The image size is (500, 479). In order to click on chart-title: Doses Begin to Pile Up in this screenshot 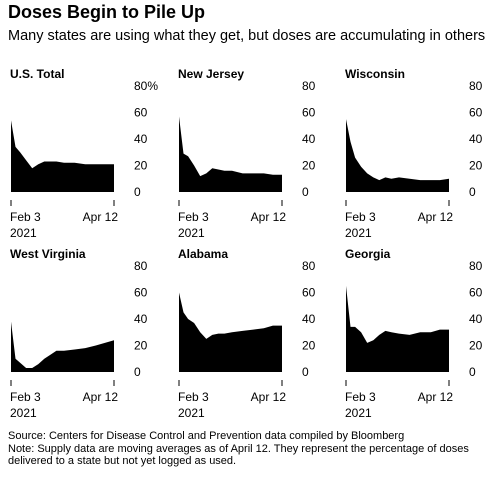, I will do `click(107, 12)`.